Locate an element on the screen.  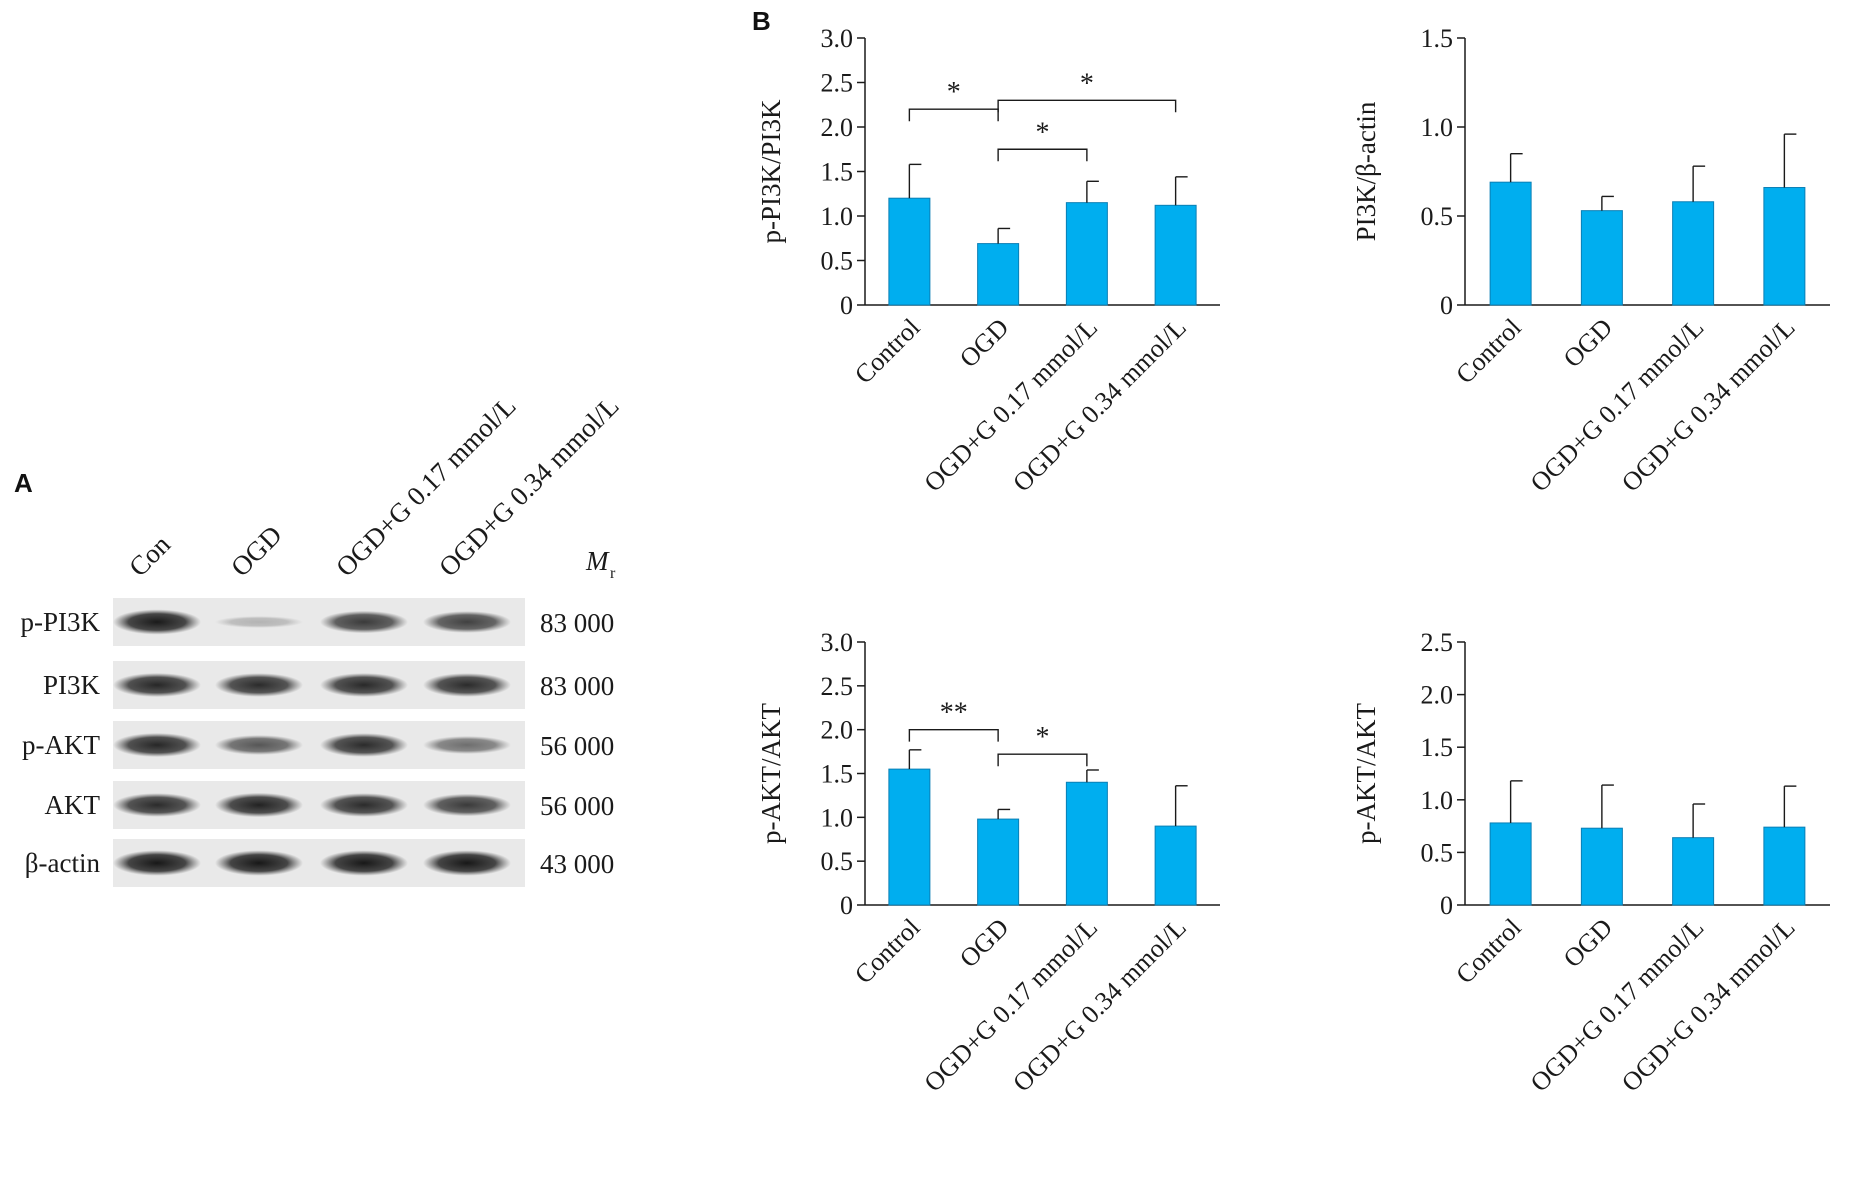
lane-label: OGD+G 0.17 mmol/L is located at coordinates (426, 487).